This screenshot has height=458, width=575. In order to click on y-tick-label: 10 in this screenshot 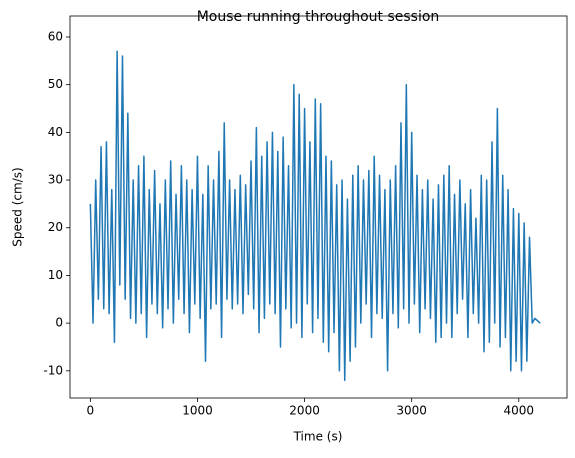, I will do `click(55, 275)`.